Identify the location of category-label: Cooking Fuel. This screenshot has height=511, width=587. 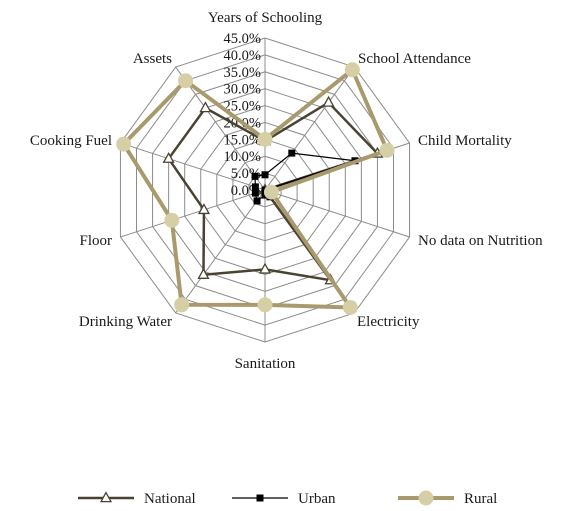
(71, 141).